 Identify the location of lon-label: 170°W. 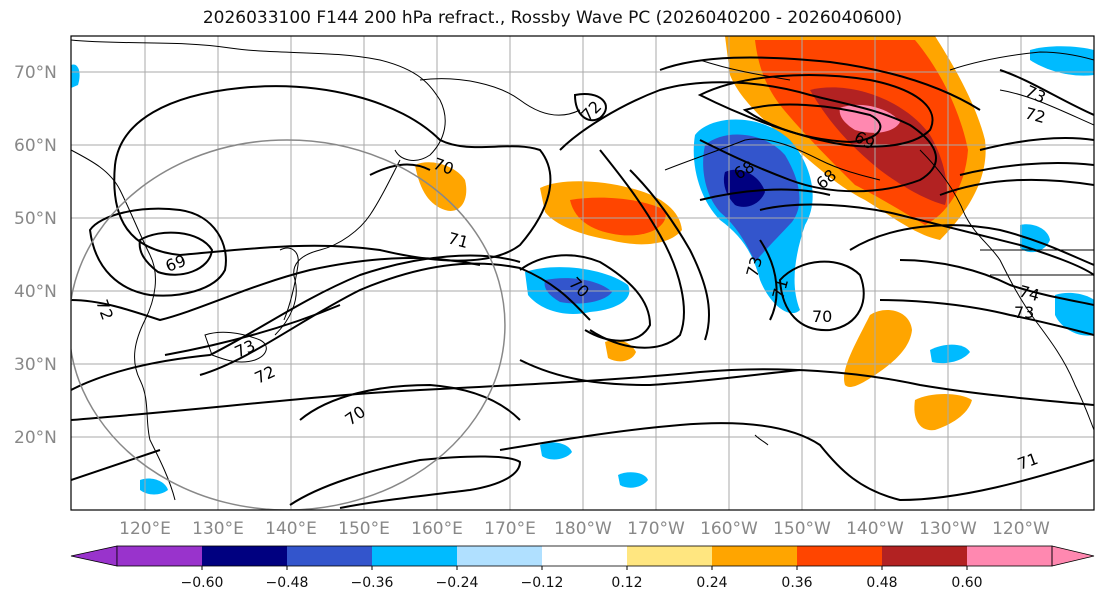
(656, 529).